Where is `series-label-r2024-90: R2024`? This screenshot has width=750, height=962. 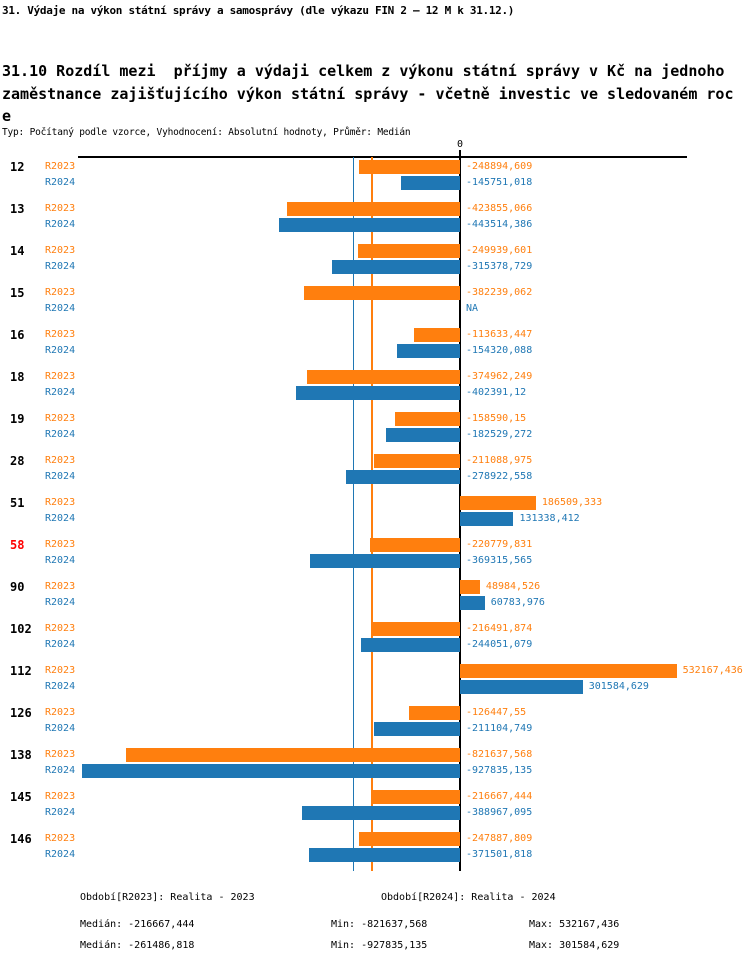
series-label-r2024-90: R2024 is located at coordinates (60, 602).